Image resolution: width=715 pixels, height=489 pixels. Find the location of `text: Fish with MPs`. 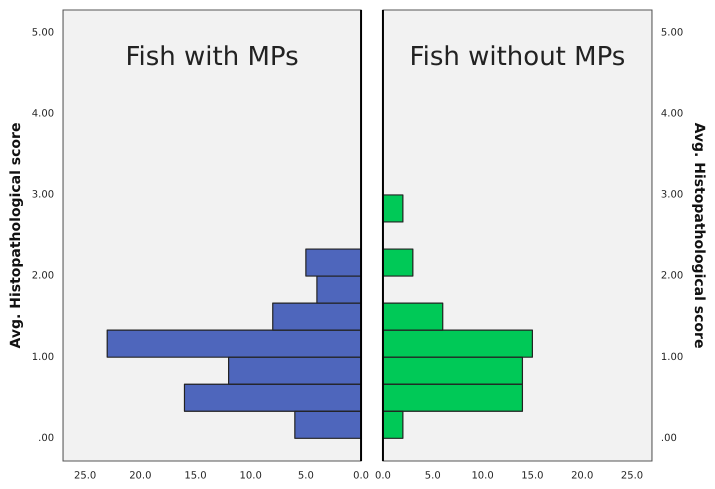

text: Fish with MPs is located at coordinates (212, 57).